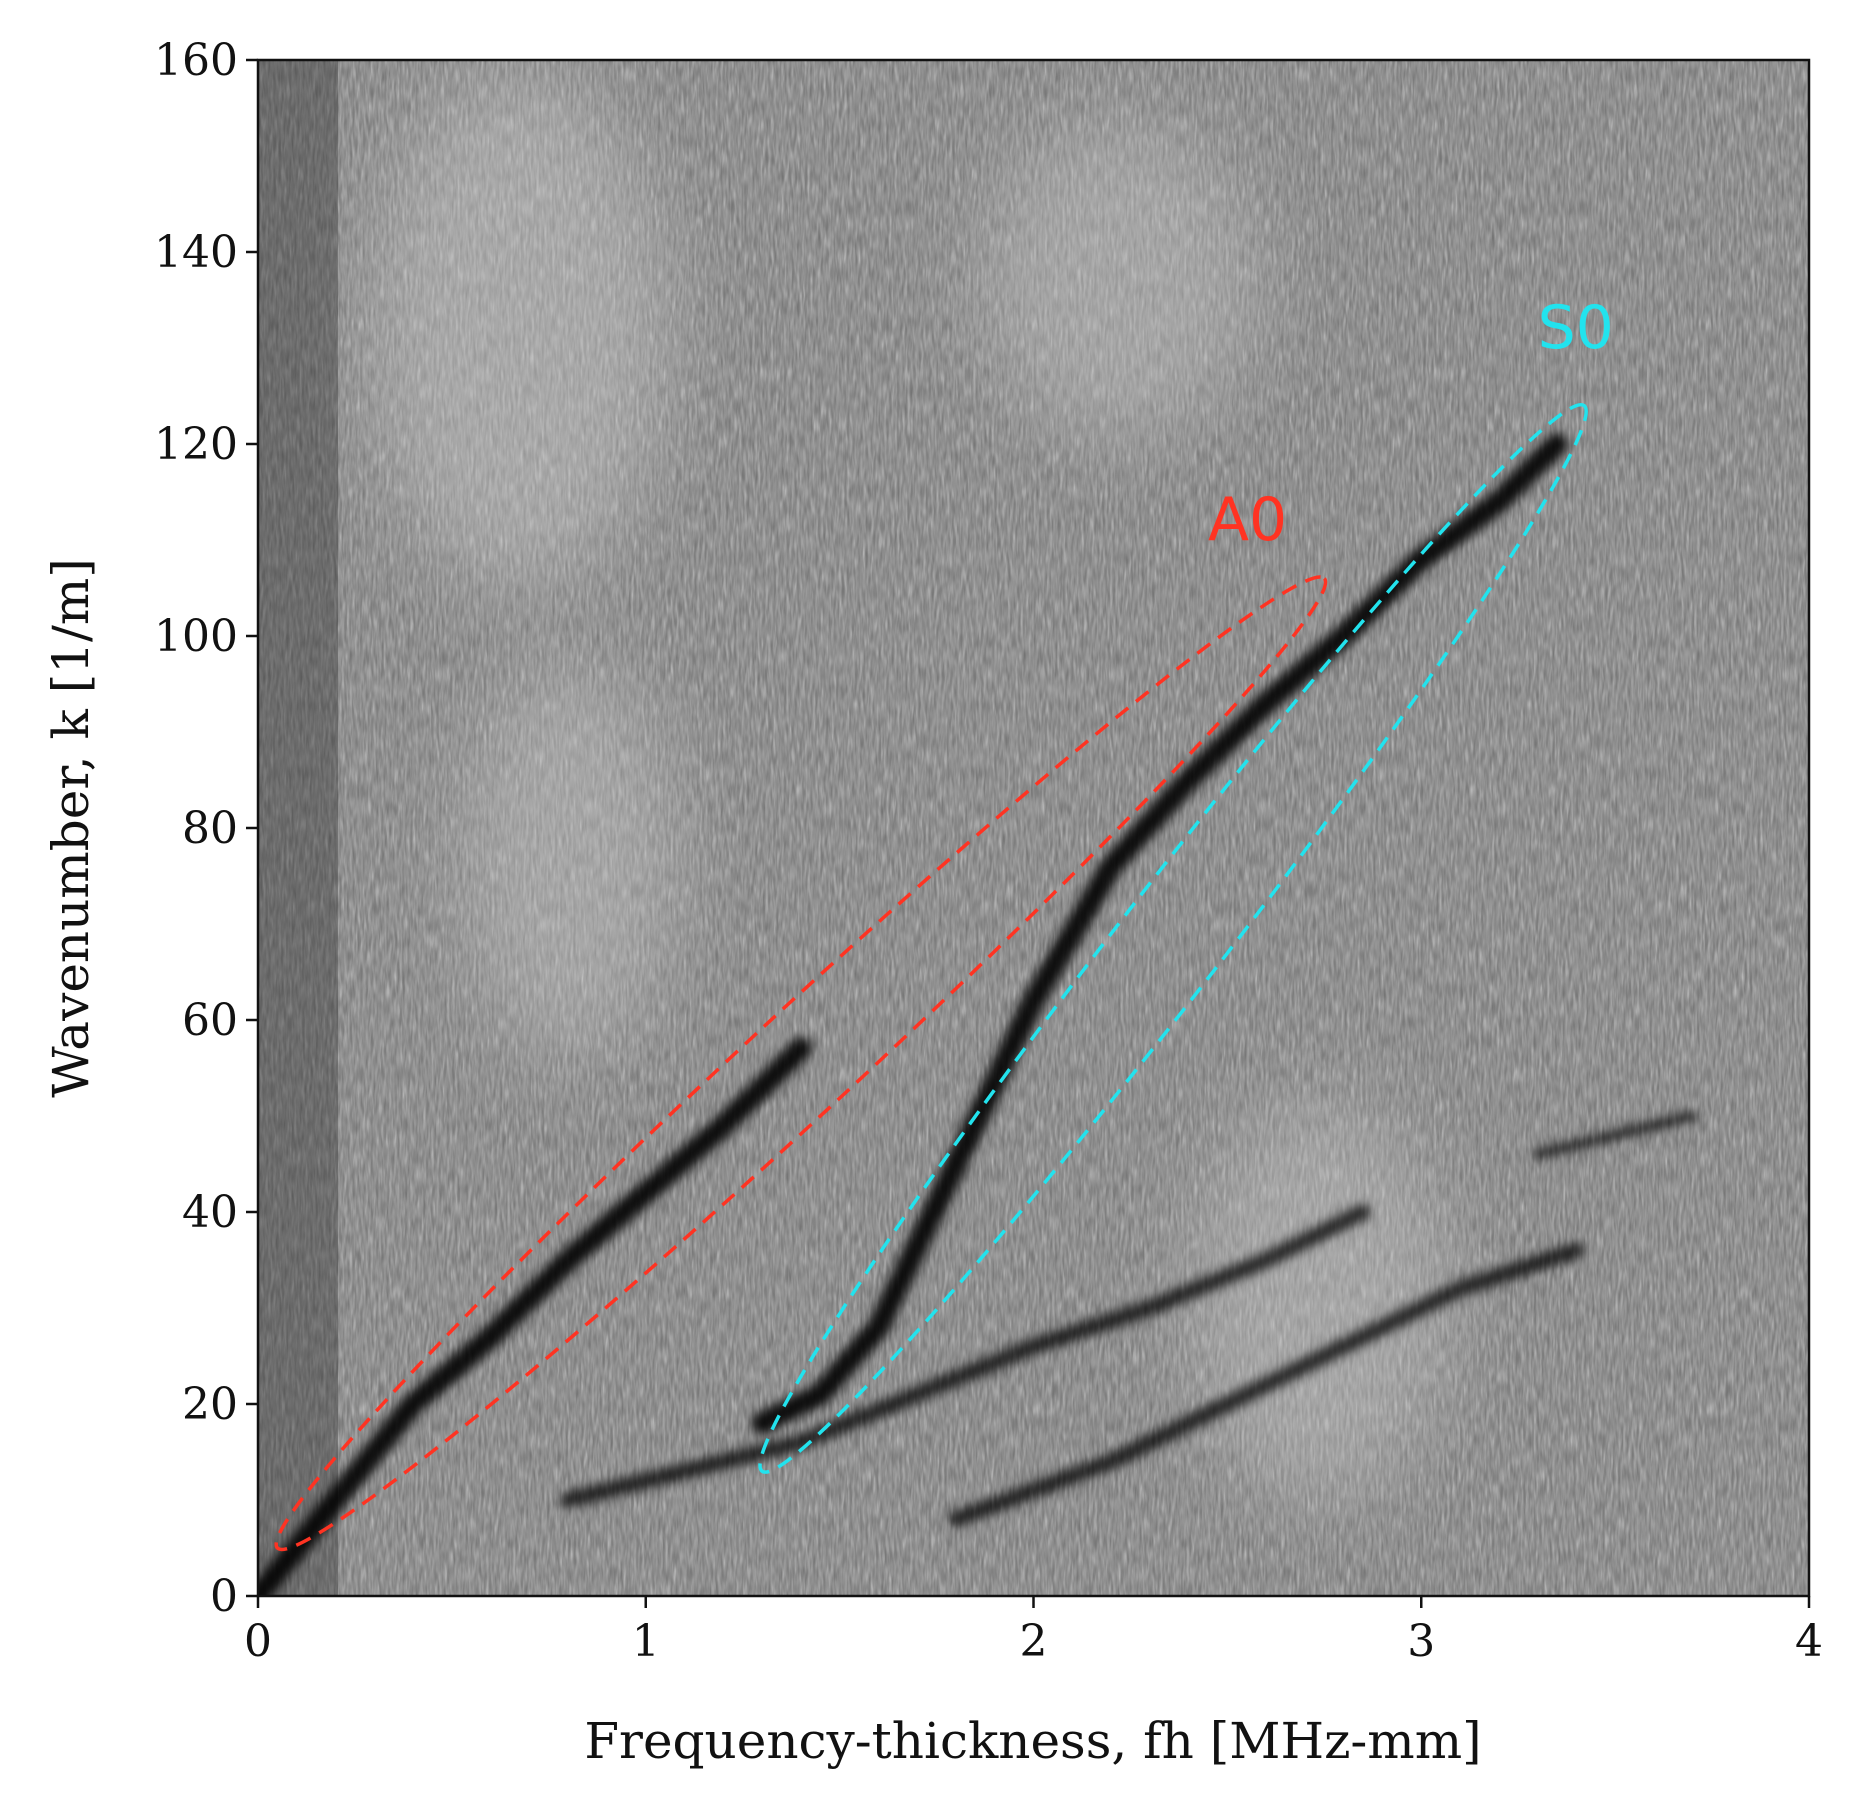  What do you see at coordinates (196, 444) in the screenshot?
I see `y-tick-label: 120` at bounding box center [196, 444].